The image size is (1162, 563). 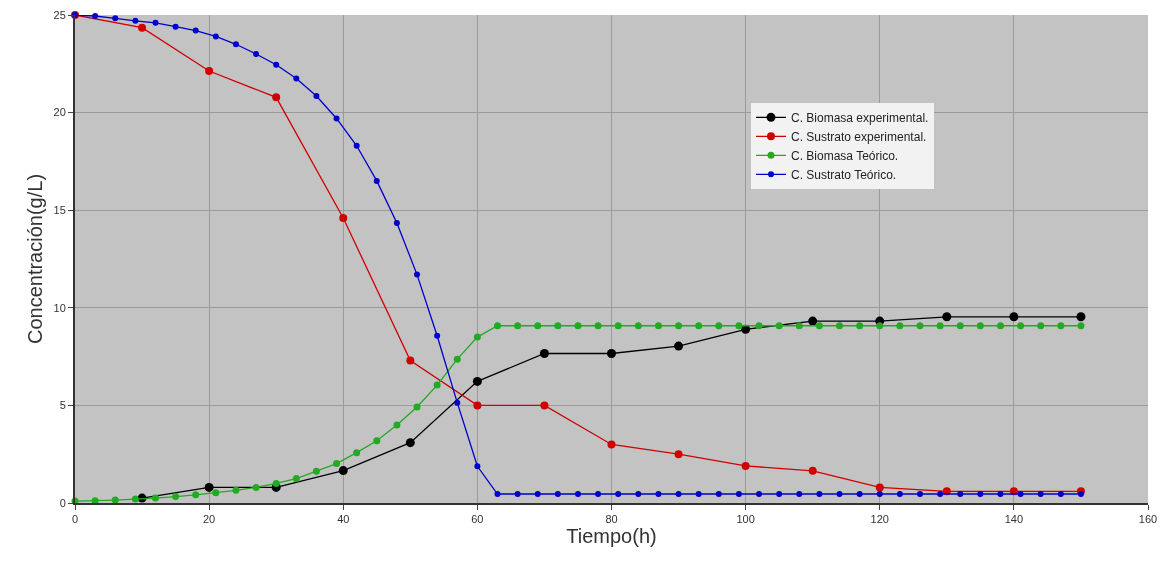 I want to click on x-tick-label: 40, so click(x=343, y=519).